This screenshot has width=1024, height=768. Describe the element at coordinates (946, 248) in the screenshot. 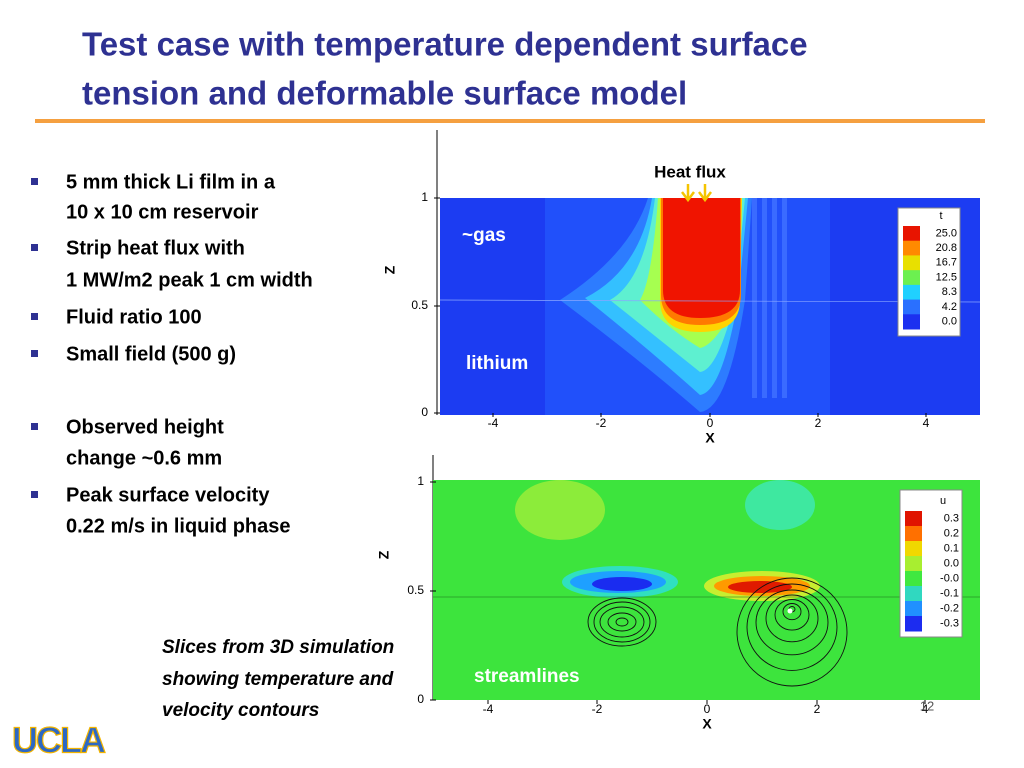

I see `legend-level: 20.8` at that location.